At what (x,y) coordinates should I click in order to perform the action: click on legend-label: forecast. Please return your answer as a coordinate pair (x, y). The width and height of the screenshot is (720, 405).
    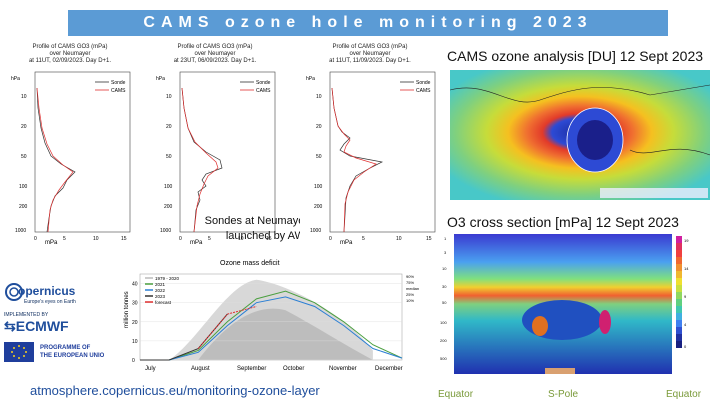
    Looking at the image, I should click on (163, 302).